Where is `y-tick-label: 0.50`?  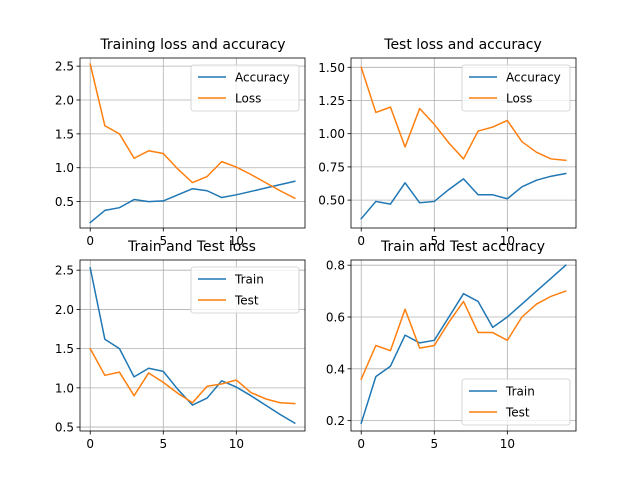
y-tick-label: 0.50 is located at coordinates (331, 201).